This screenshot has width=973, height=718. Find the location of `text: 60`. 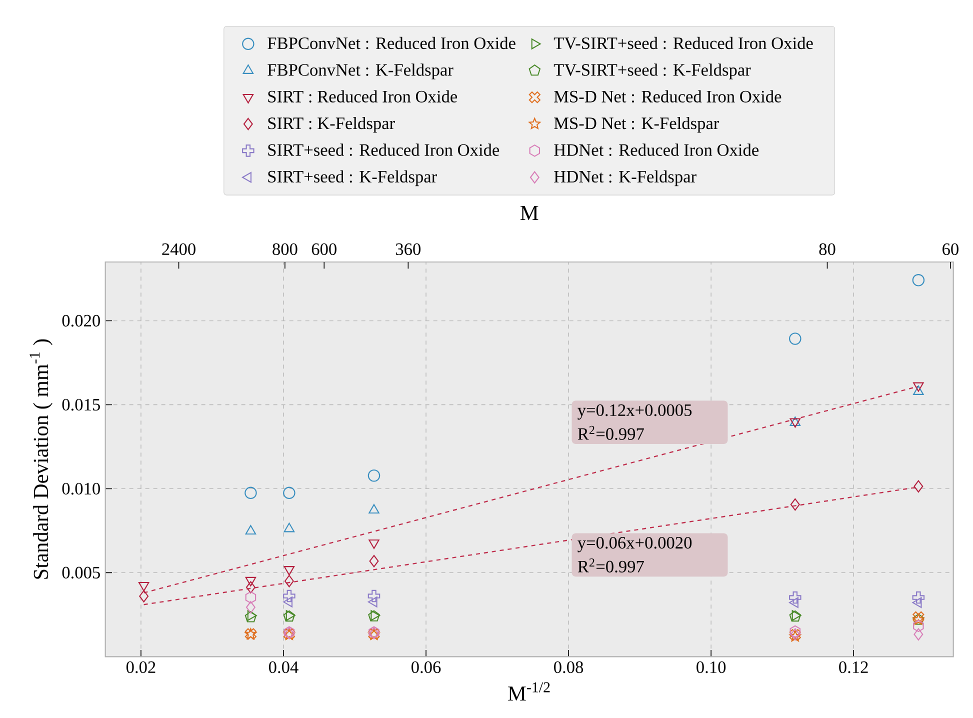

text: 60 is located at coordinates (950, 249).